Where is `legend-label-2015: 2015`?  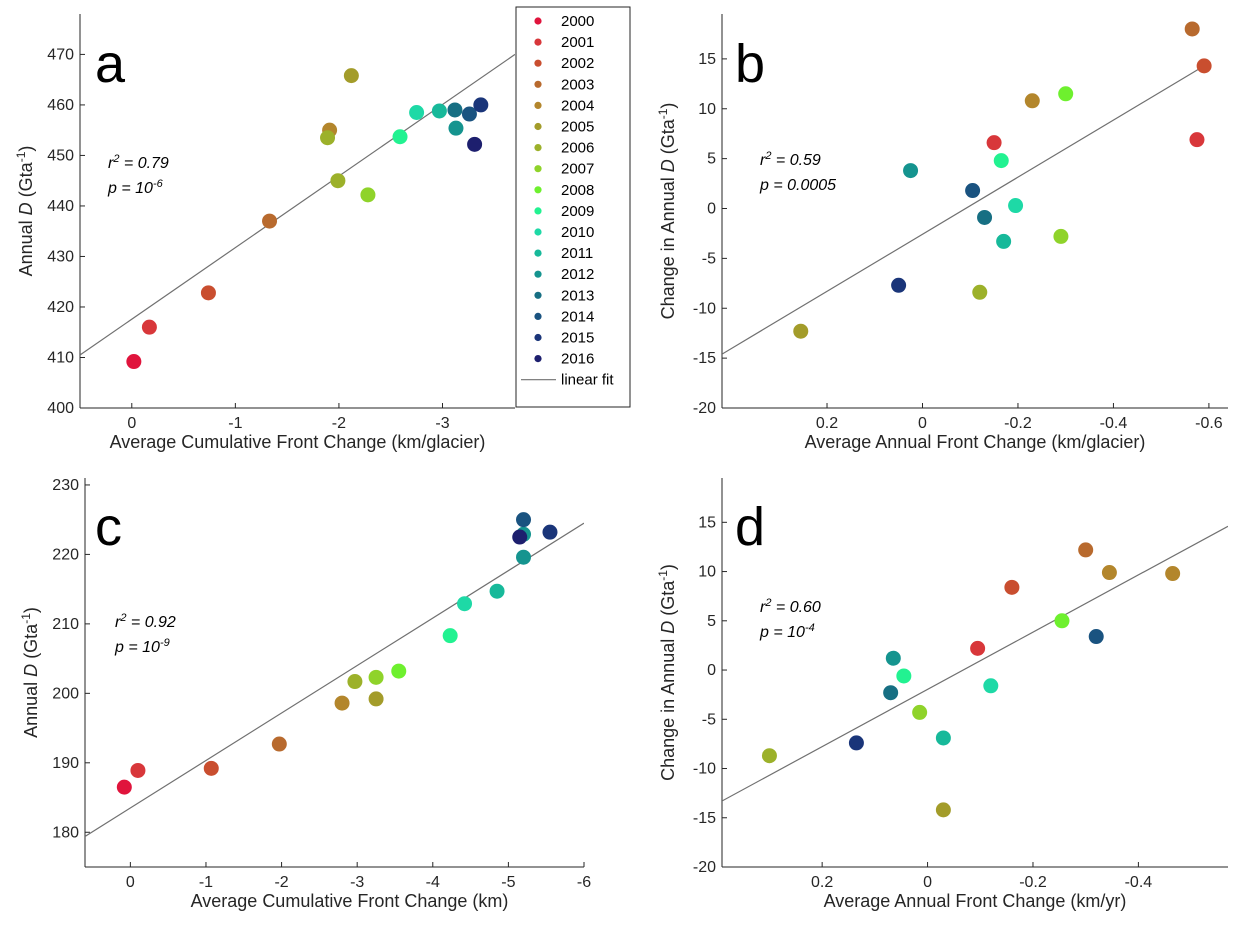 legend-label-2015: 2015 is located at coordinates (577, 338).